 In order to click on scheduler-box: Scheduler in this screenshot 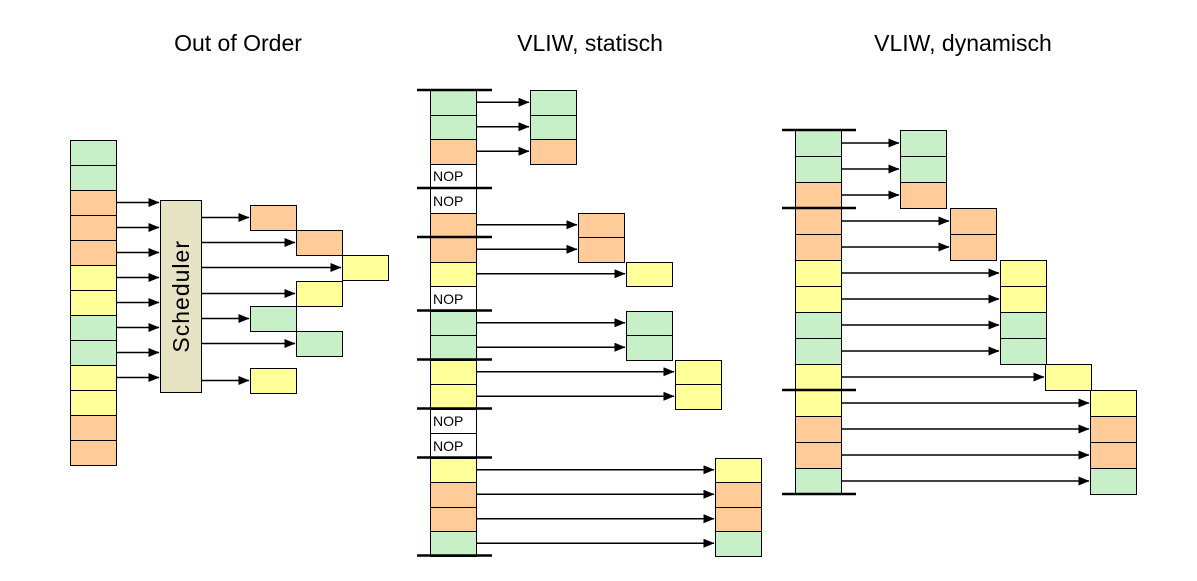, I will do `click(181, 296)`.